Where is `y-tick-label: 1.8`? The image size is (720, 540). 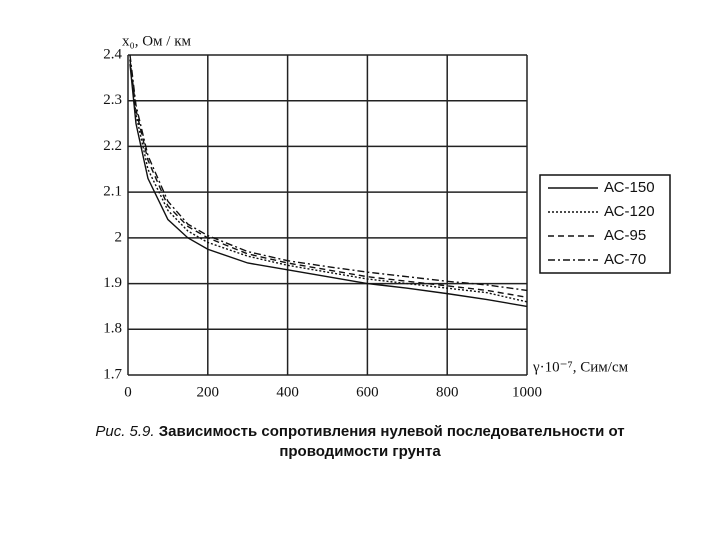
y-tick-label: 1.8 is located at coordinates (112, 329).